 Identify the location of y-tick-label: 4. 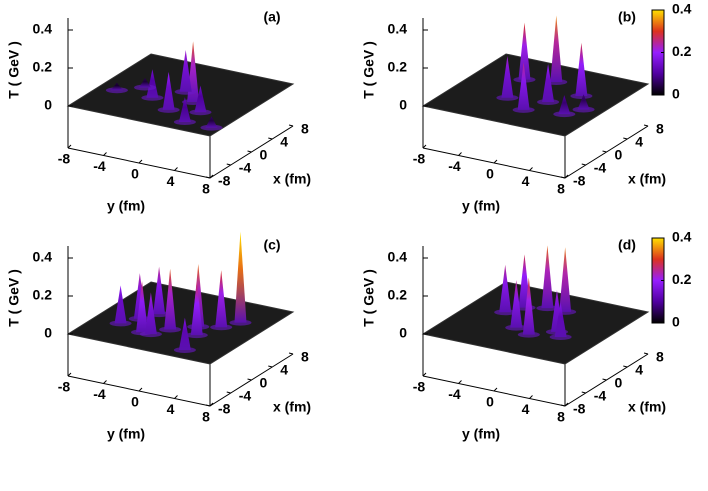
(171, 181).